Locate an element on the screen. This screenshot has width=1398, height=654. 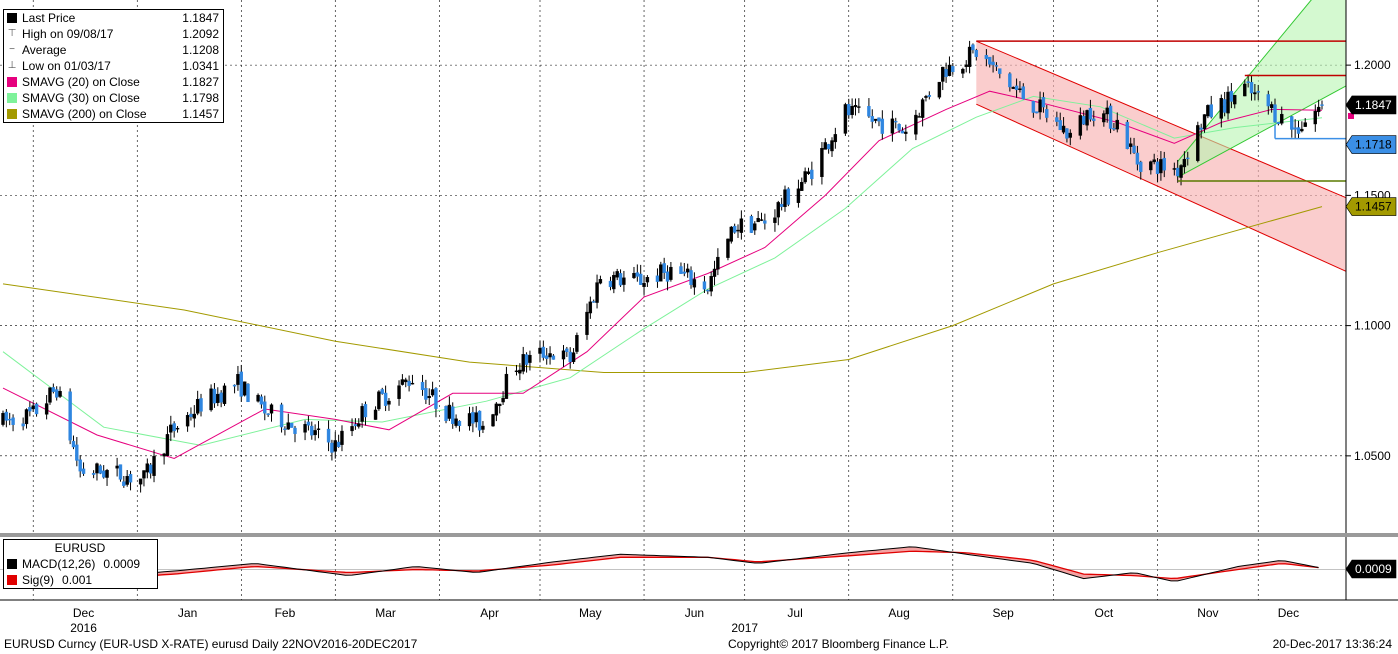
macd-legend: EURUSD MACD(12,26) 0.0009 Sig(9) 0.001 is located at coordinates (80, 564).